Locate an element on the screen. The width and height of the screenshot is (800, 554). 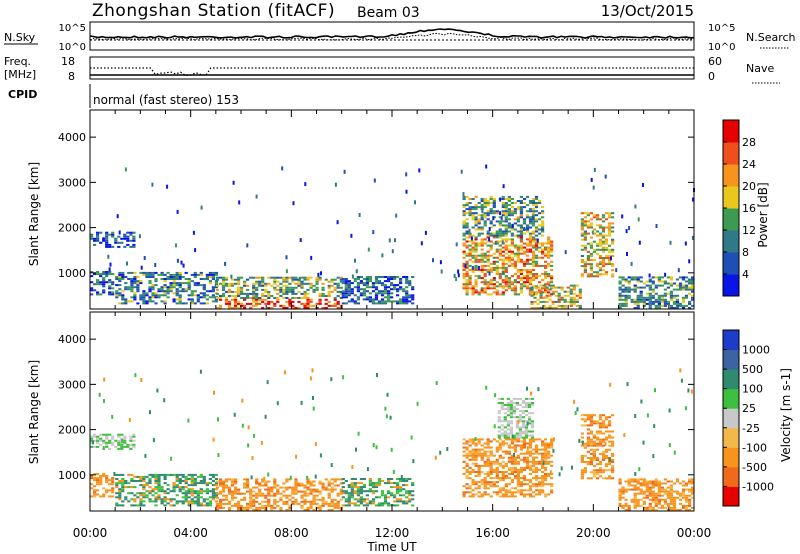
x-tick-label: 12:00 is located at coordinates (392, 533).